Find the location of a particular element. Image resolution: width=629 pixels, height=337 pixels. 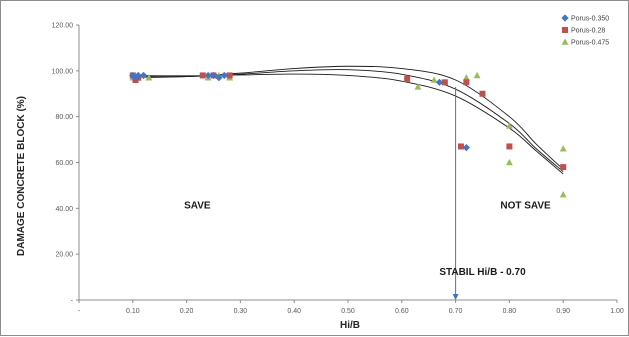

stabil-indicator is located at coordinates (455, 193).